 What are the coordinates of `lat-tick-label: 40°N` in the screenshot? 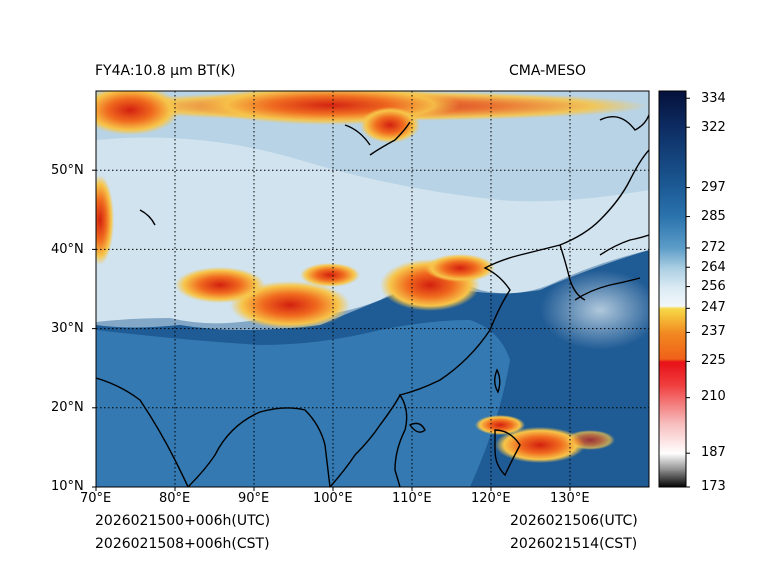 It's located at (67, 249).